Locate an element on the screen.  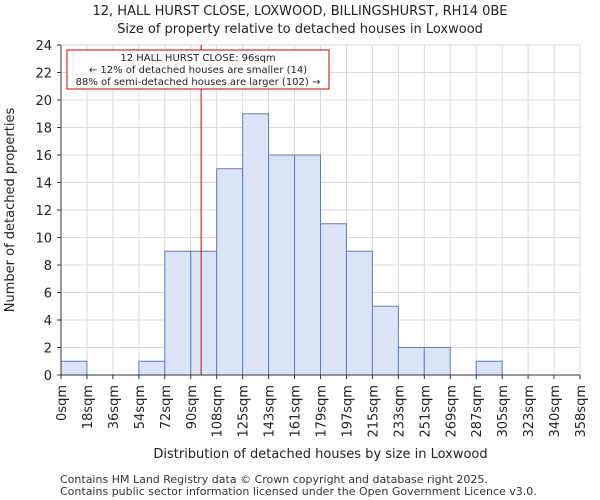
x-tick-label: 340sqm is located at coordinates (555, 411).